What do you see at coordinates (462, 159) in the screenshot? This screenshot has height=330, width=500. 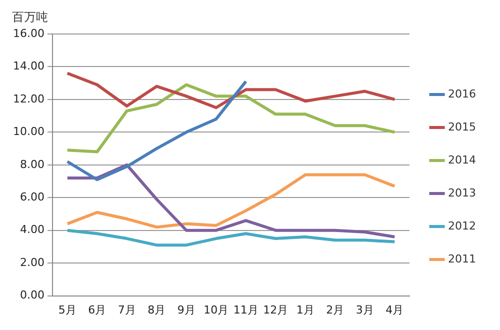 I see `legend-label: 2014` at bounding box center [462, 159].